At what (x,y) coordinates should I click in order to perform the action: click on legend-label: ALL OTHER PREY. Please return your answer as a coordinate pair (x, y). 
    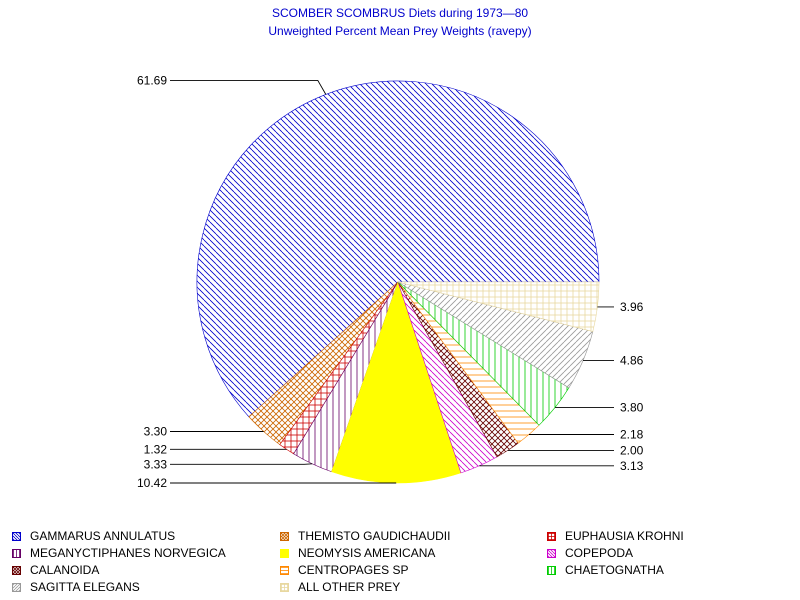
    Looking at the image, I should click on (349, 587).